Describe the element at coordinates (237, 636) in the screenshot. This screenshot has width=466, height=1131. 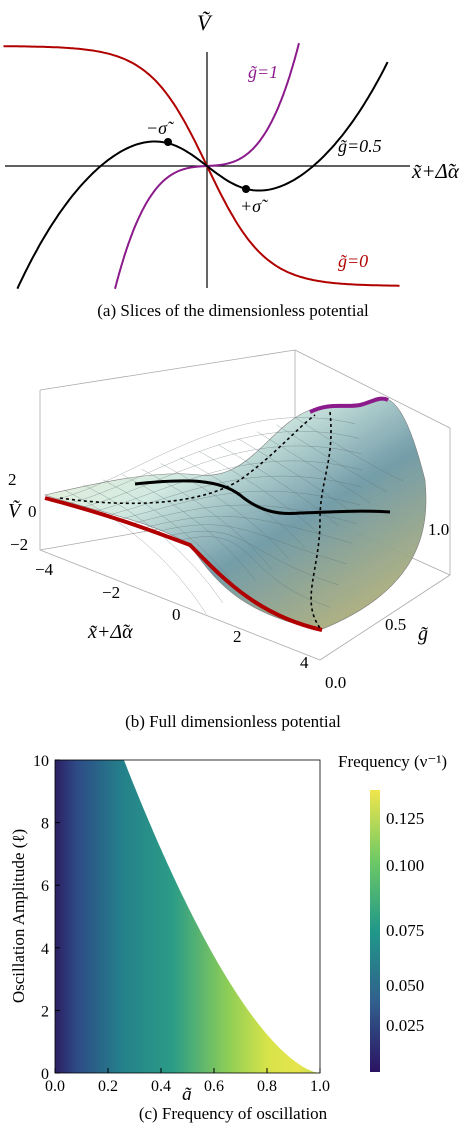
I see `b-x-tick-2: 2` at that location.